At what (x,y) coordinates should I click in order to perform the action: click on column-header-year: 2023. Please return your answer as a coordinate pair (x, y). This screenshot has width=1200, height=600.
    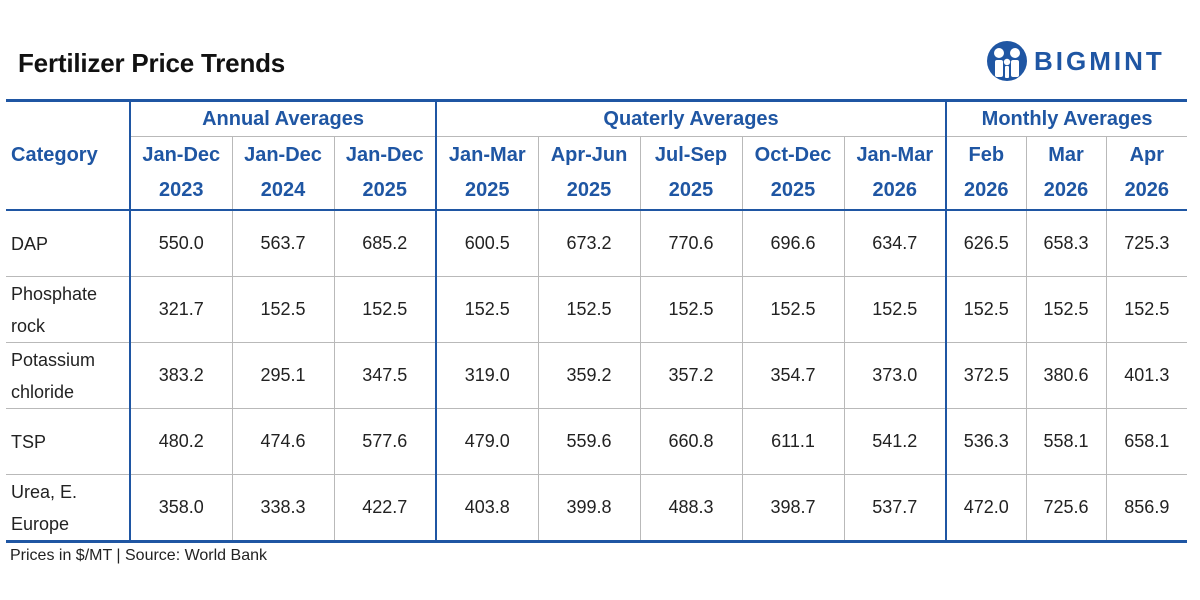
    Looking at the image, I should click on (181, 190).